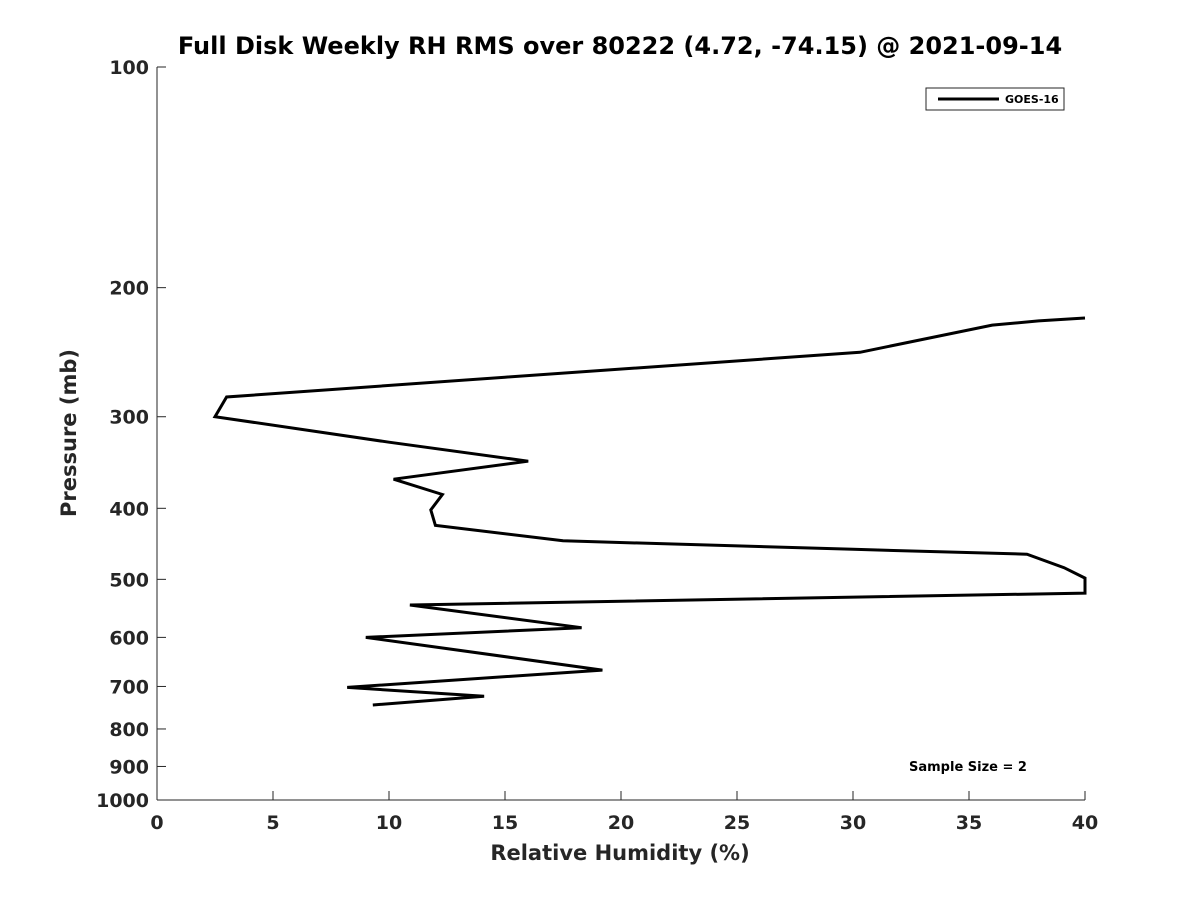  Describe the element at coordinates (129, 767) in the screenshot. I see `y-tick-label: 900` at that location.